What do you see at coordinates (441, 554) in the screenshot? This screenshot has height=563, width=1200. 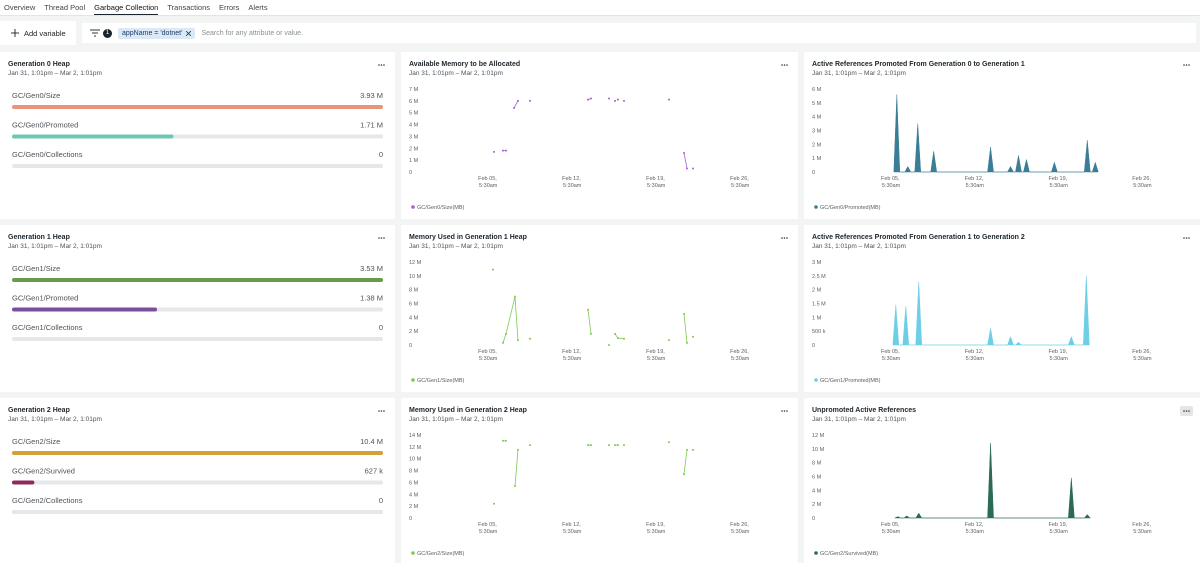 I see `legend-label: GC/Gen2/Size(MB)` at bounding box center [441, 554].